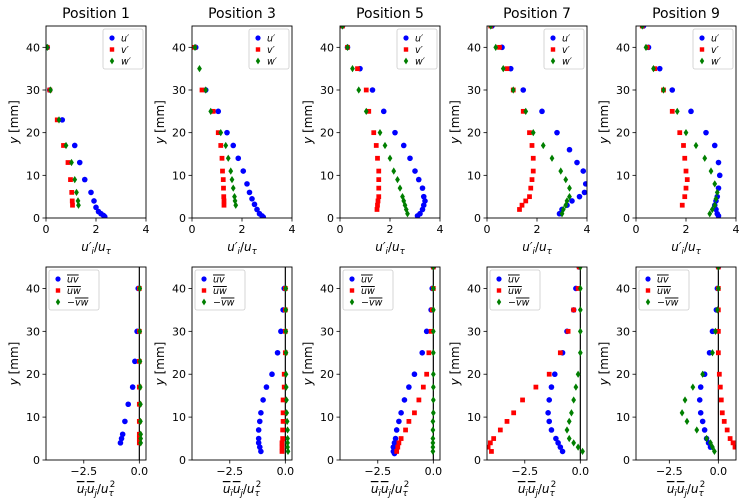  Describe the element at coordinates (368, 291) in the screenshot. I see `legend-part: uw` at that location.